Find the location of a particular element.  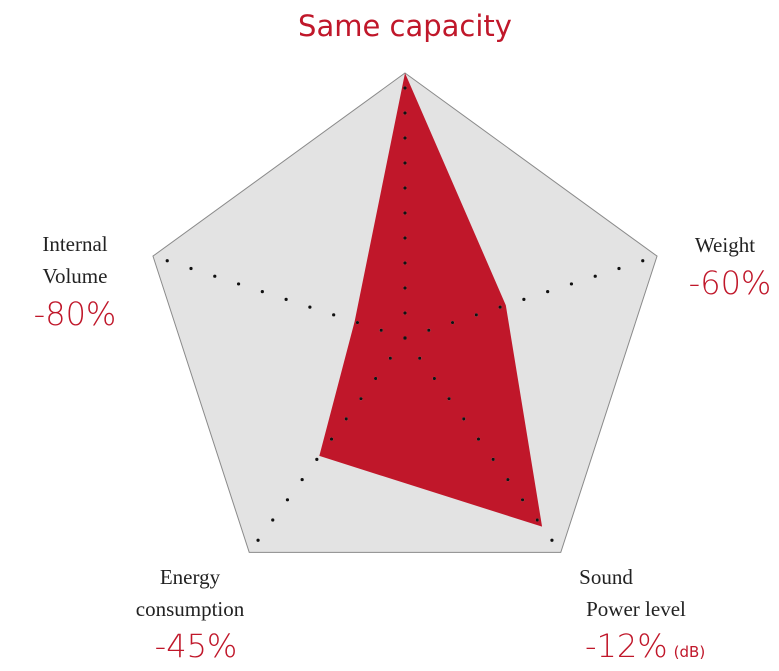

axis-label: Weight is located at coordinates (725, 245).